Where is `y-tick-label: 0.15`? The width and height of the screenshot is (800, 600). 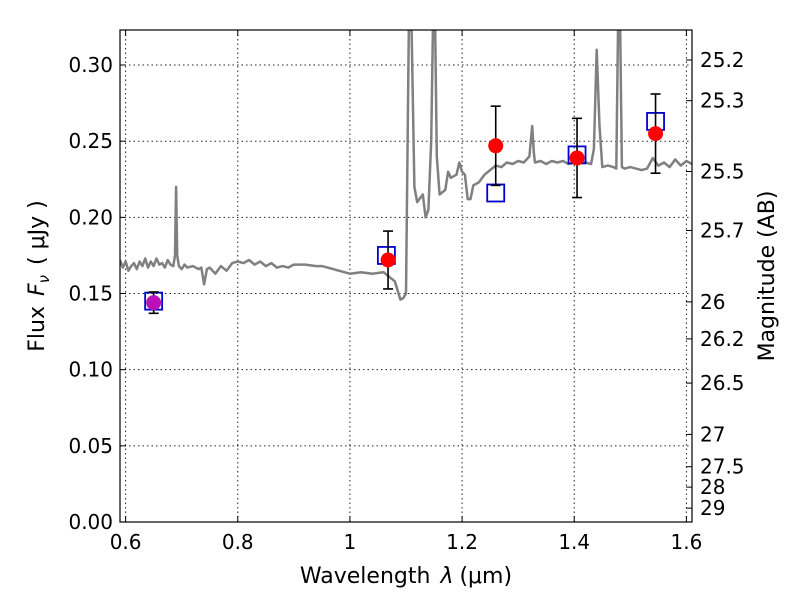 y-tick-label: 0.15 is located at coordinates (90, 294).